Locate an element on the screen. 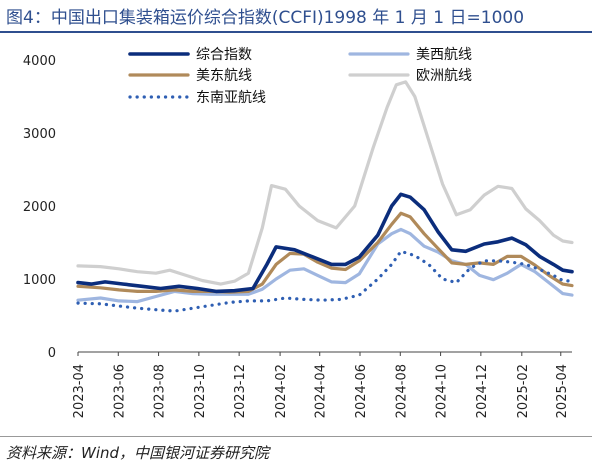 The height and width of the screenshot is (471, 592). title-divider is located at coordinates (296, 32).